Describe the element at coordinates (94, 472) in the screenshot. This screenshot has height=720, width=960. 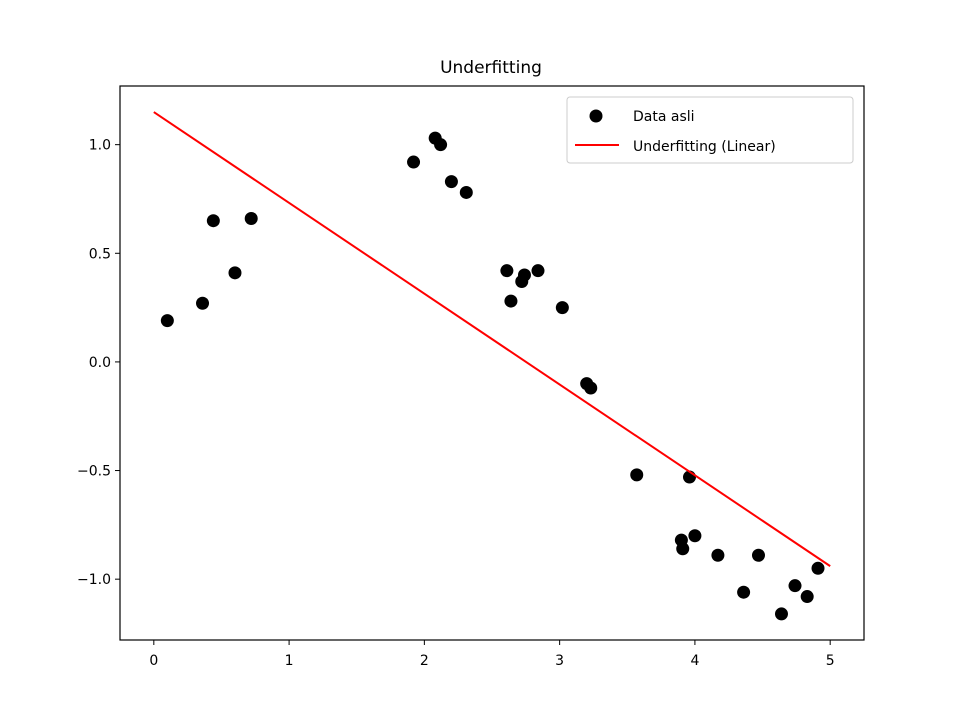
I see `y-tick-label: −0.5` at that location.